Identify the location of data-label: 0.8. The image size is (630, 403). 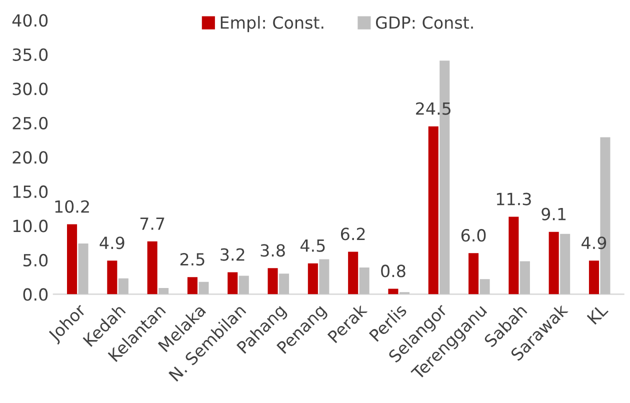
(393, 271).